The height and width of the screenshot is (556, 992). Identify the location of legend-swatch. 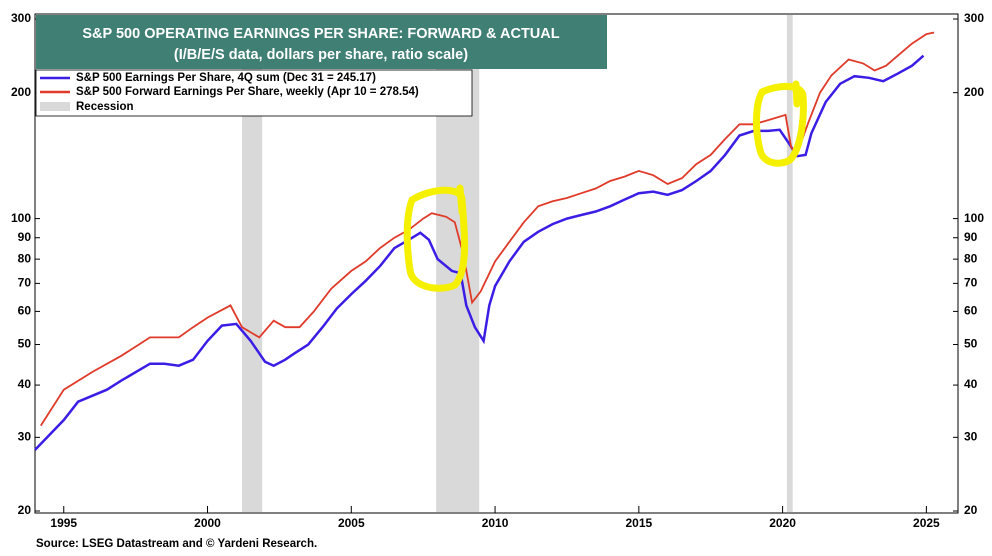
(55, 106).